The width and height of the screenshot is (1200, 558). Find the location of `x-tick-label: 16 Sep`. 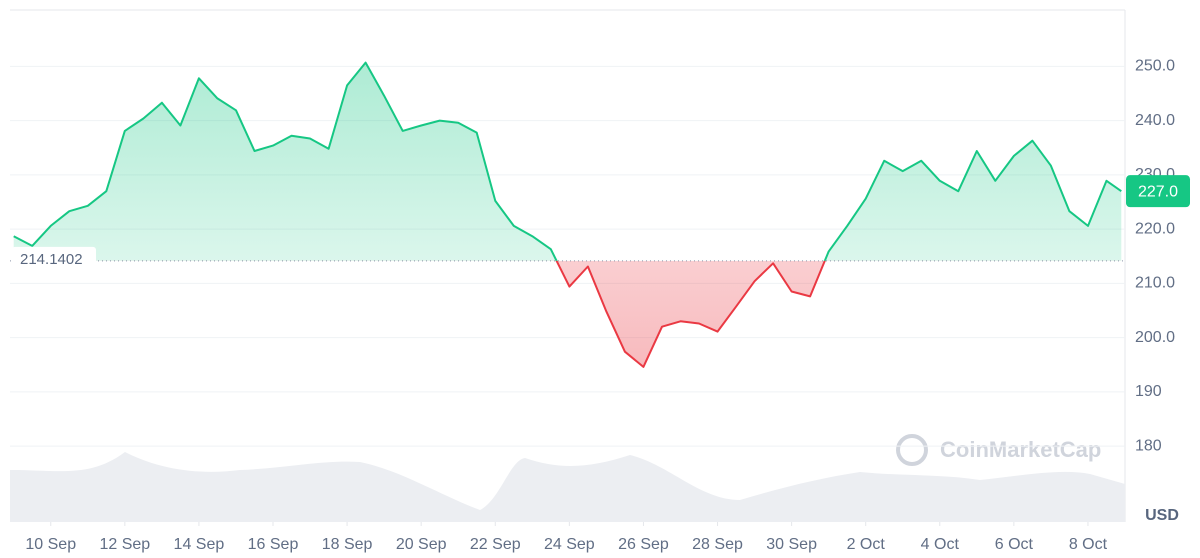

x-tick-label: 16 Sep is located at coordinates (273, 544).